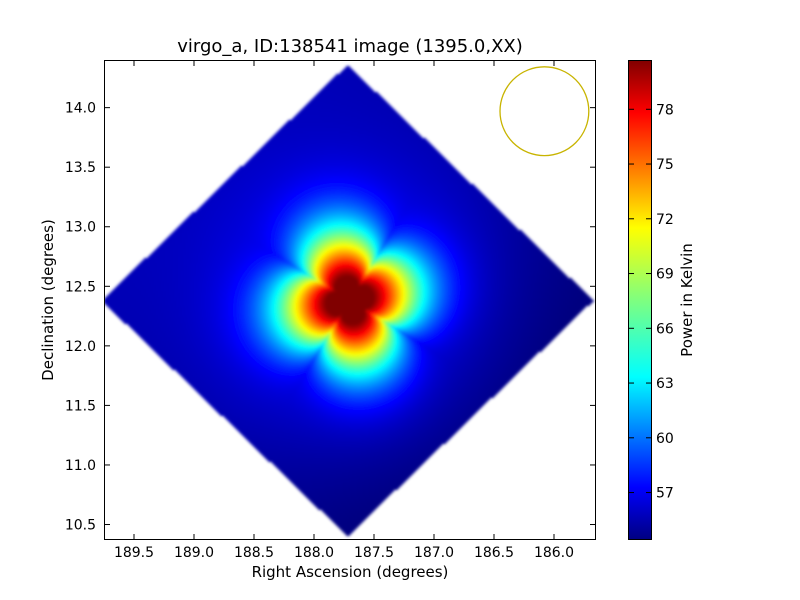 This screenshot has height=600, width=800. What do you see at coordinates (80, 466) in the screenshot?
I see `y-tick-label: 11.0` at bounding box center [80, 466].